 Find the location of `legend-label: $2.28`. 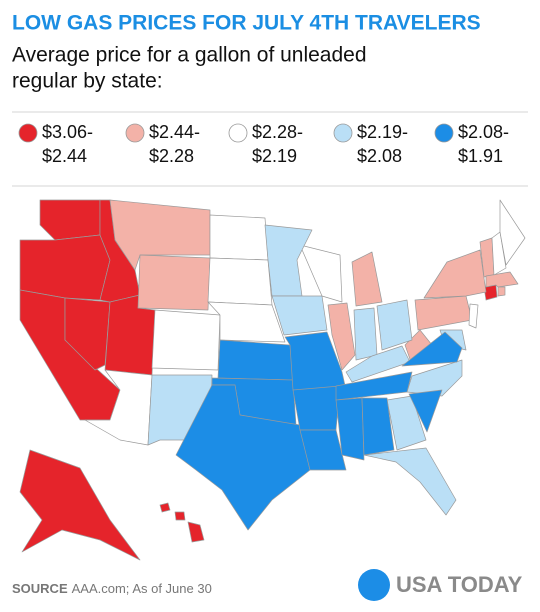

legend-label: $2.28 is located at coordinates (171, 156).